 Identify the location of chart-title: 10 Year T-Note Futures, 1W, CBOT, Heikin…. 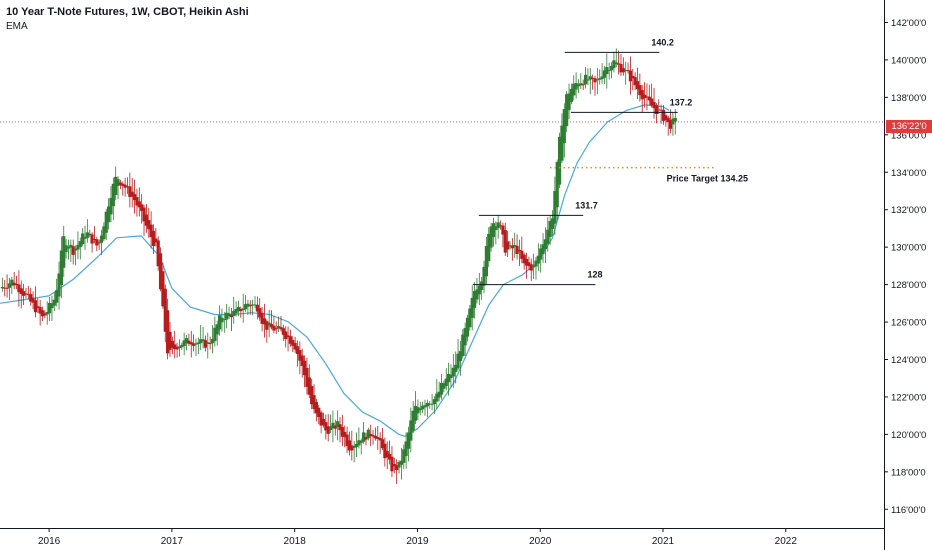
(127, 12).